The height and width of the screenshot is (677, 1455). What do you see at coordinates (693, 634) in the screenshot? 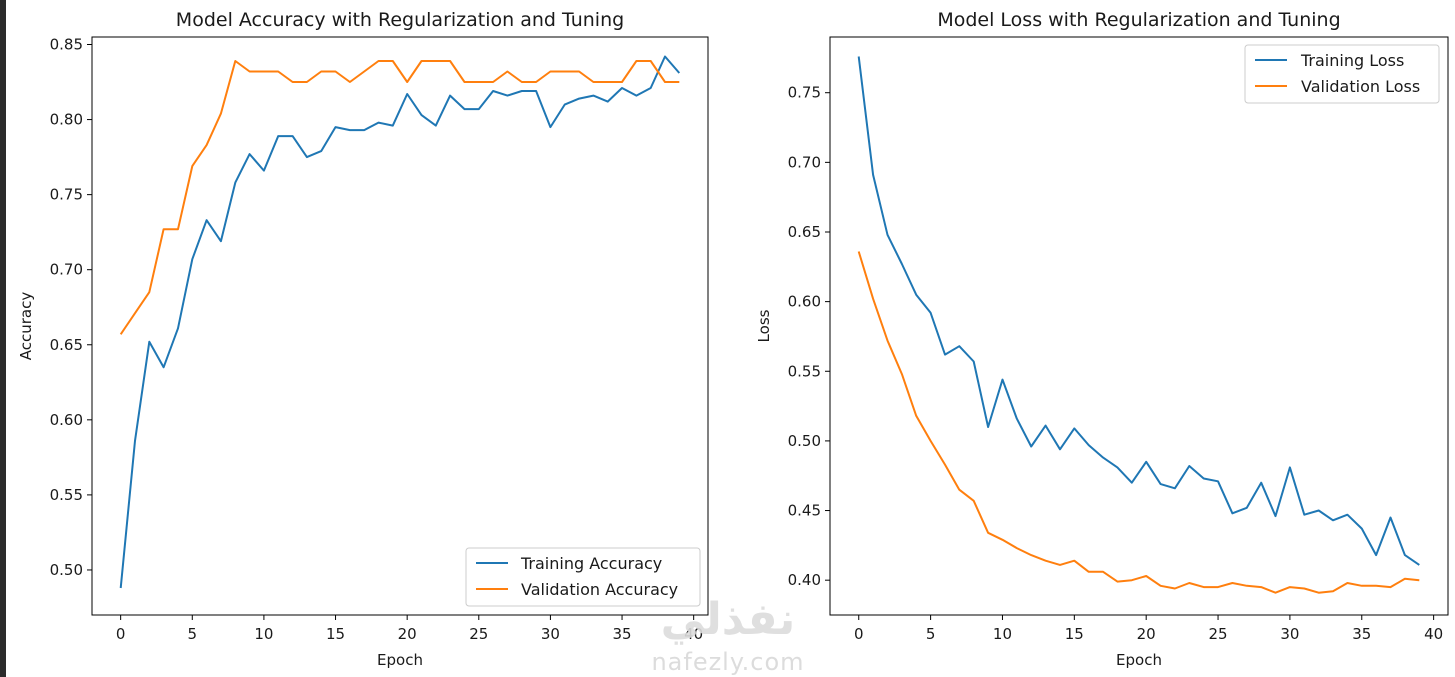
I see `accuracy-x-tick-label: 40` at bounding box center [693, 634].